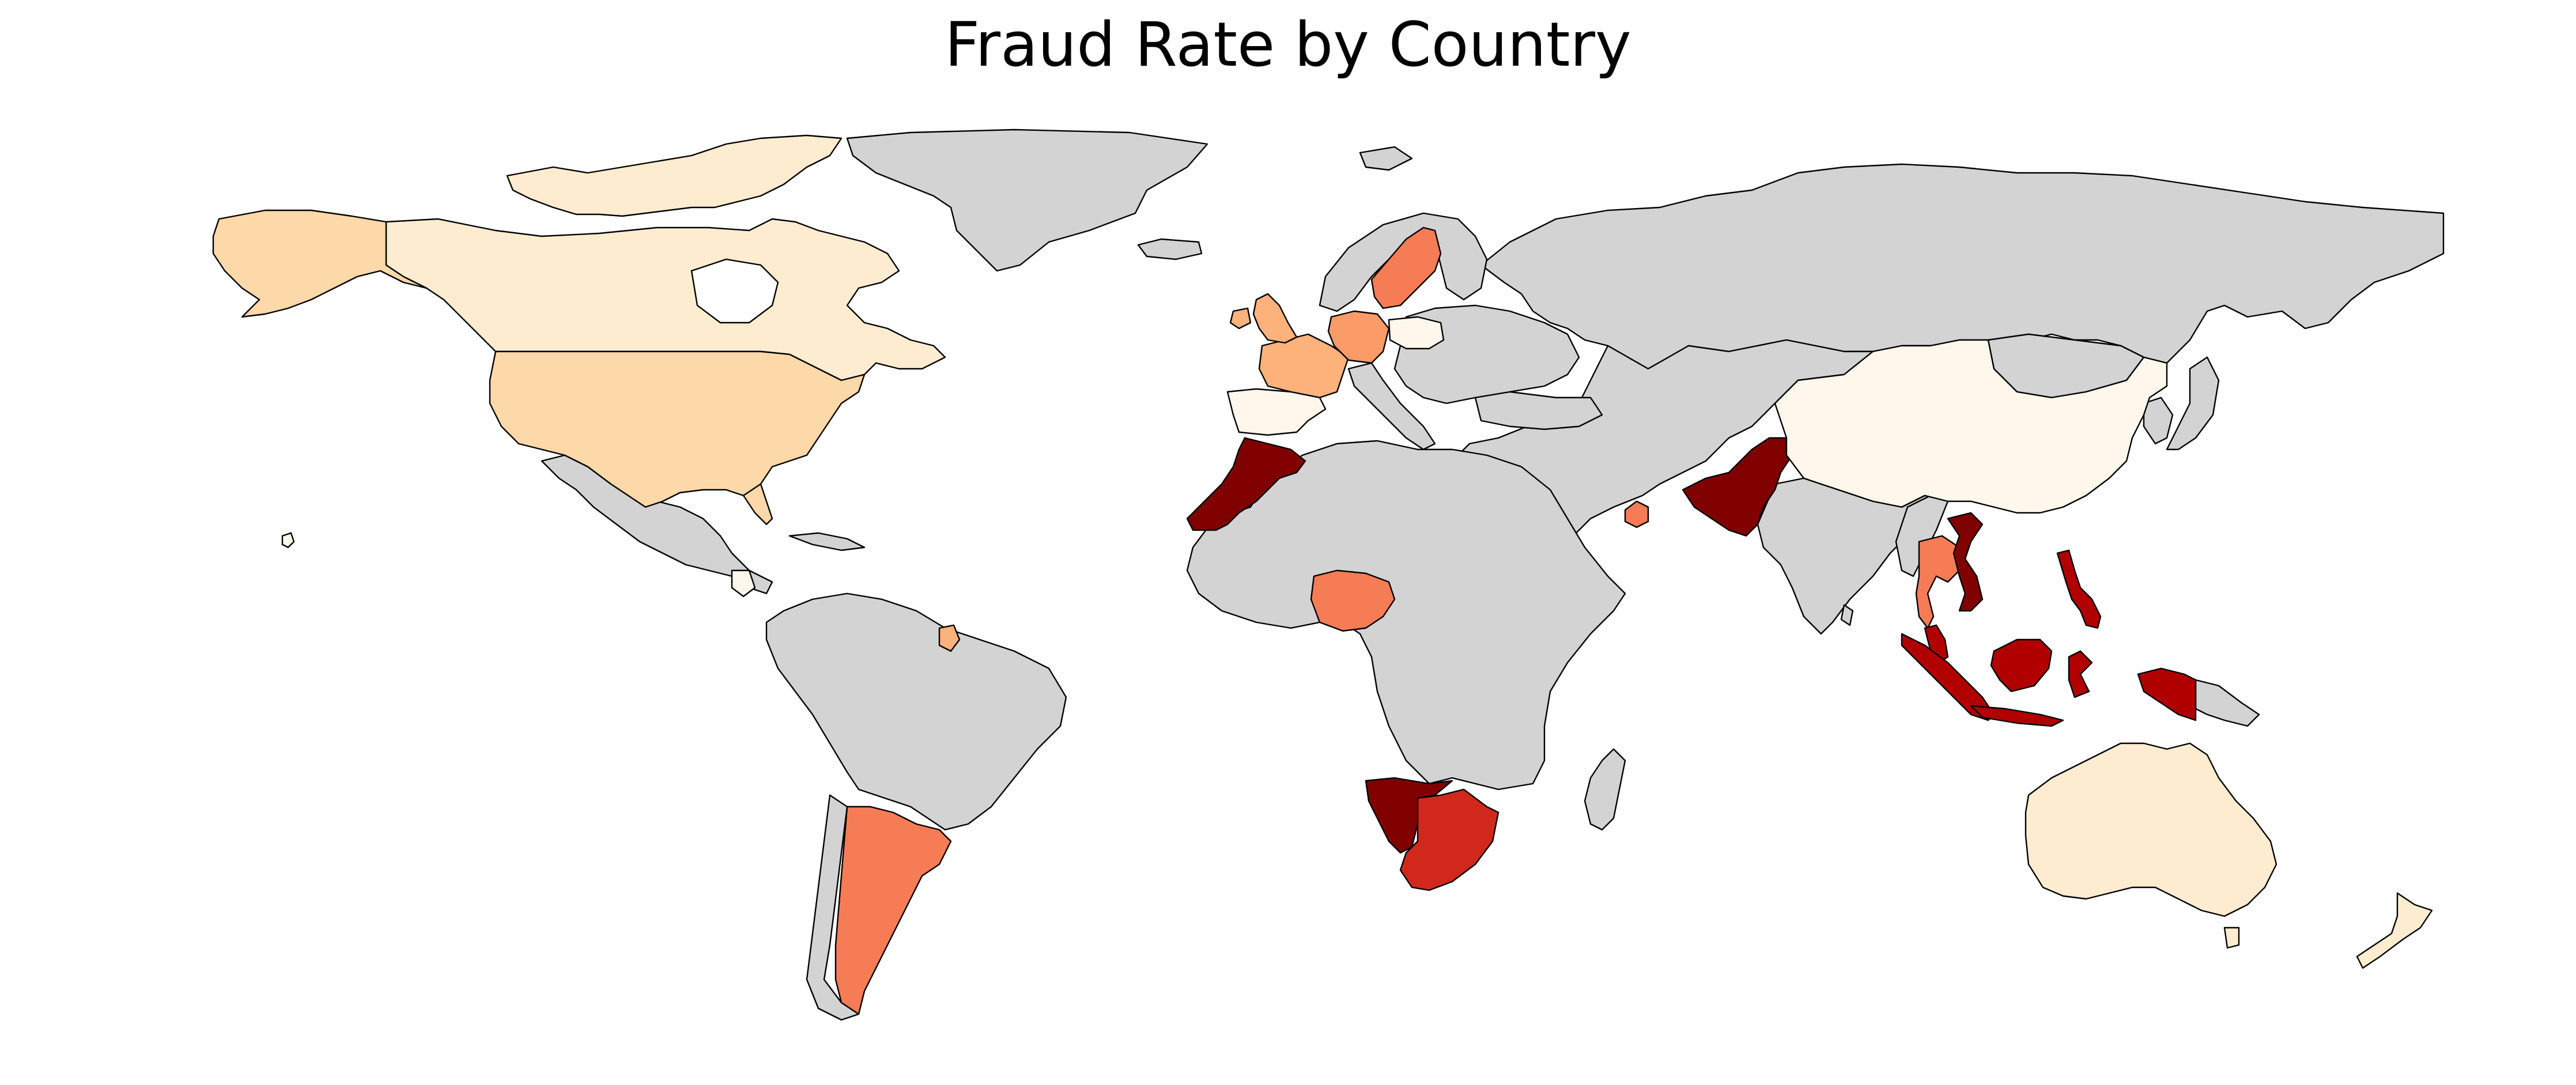 This screenshot has width=2576, height=1085. What do you see at coordinates (674, 176) in the screenshot?
I see `canada-arctic-islands` at bounding box center [674, 176].